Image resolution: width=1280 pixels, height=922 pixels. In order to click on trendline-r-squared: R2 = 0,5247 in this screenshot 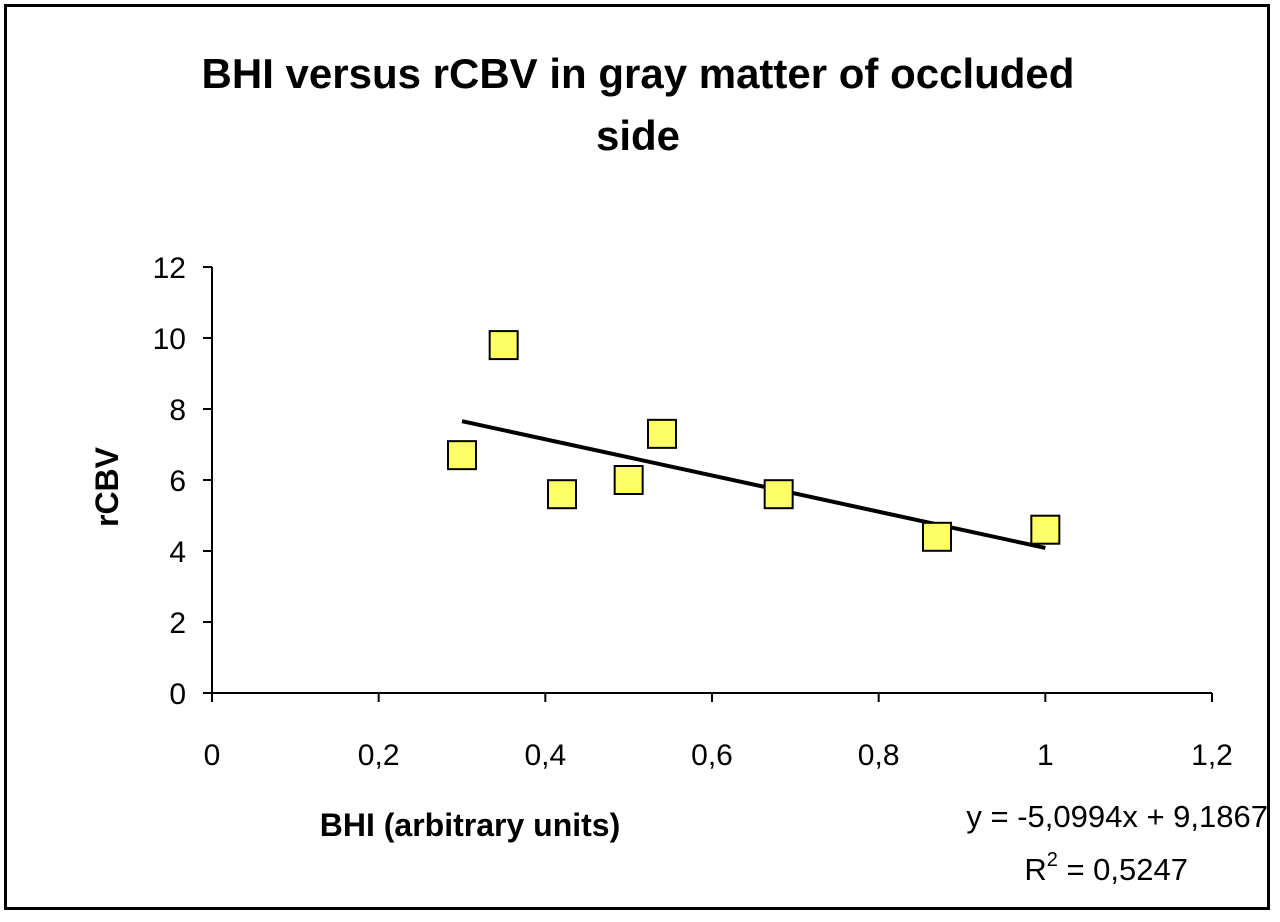, I will do `click(1106, 868)`.